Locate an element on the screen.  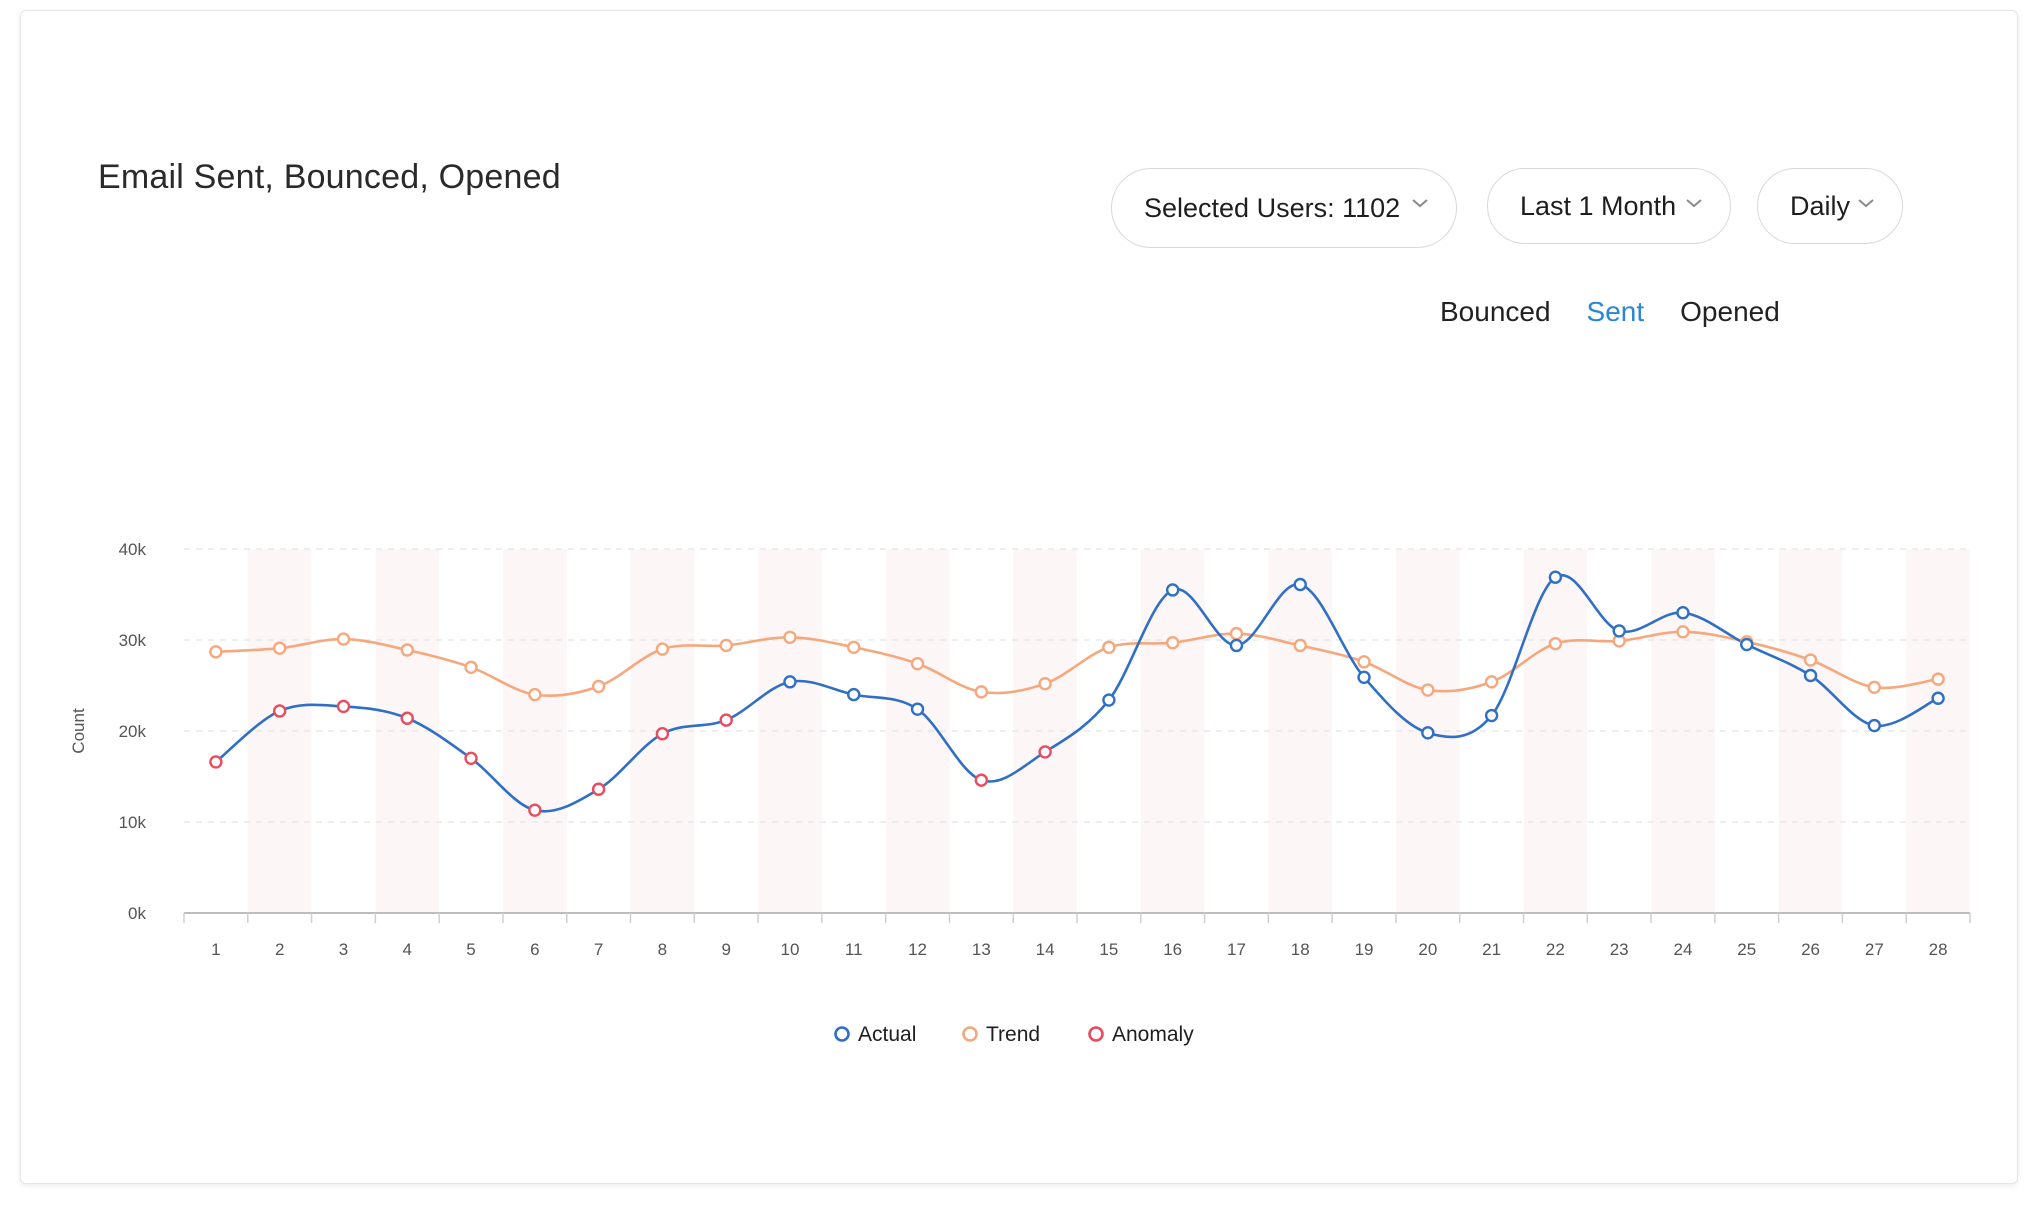
trend-line is located at coordinates (1077, 664).